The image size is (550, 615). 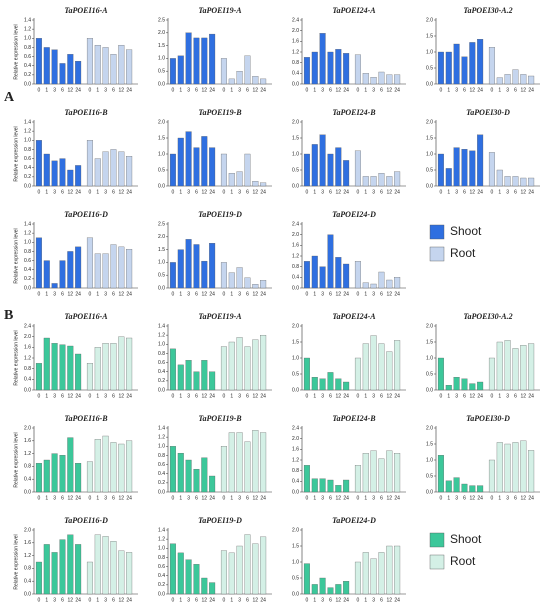 I want to click on y-tick-label: 1.2, so click(x=27, y=29).